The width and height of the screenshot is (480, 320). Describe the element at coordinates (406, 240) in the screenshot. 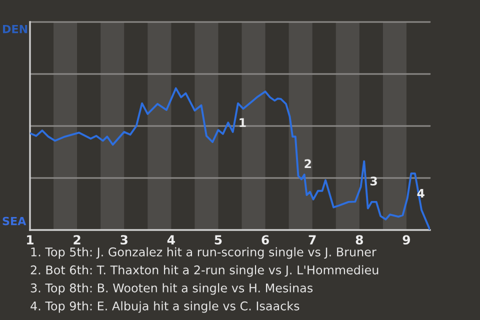

I see `x-tick-label: 9` at that location.